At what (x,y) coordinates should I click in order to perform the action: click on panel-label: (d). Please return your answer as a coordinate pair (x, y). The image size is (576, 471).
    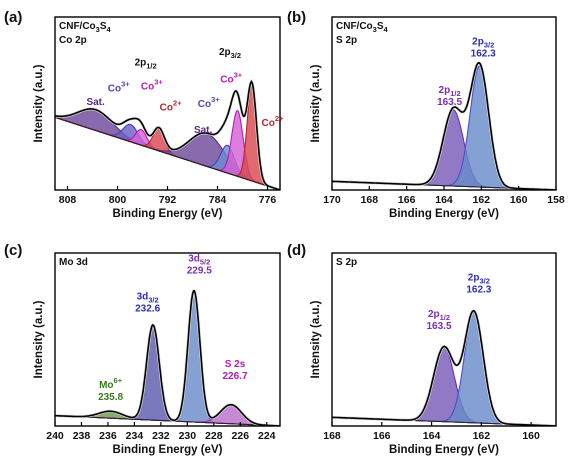
    Looking at the image, I should click on (296, 250).